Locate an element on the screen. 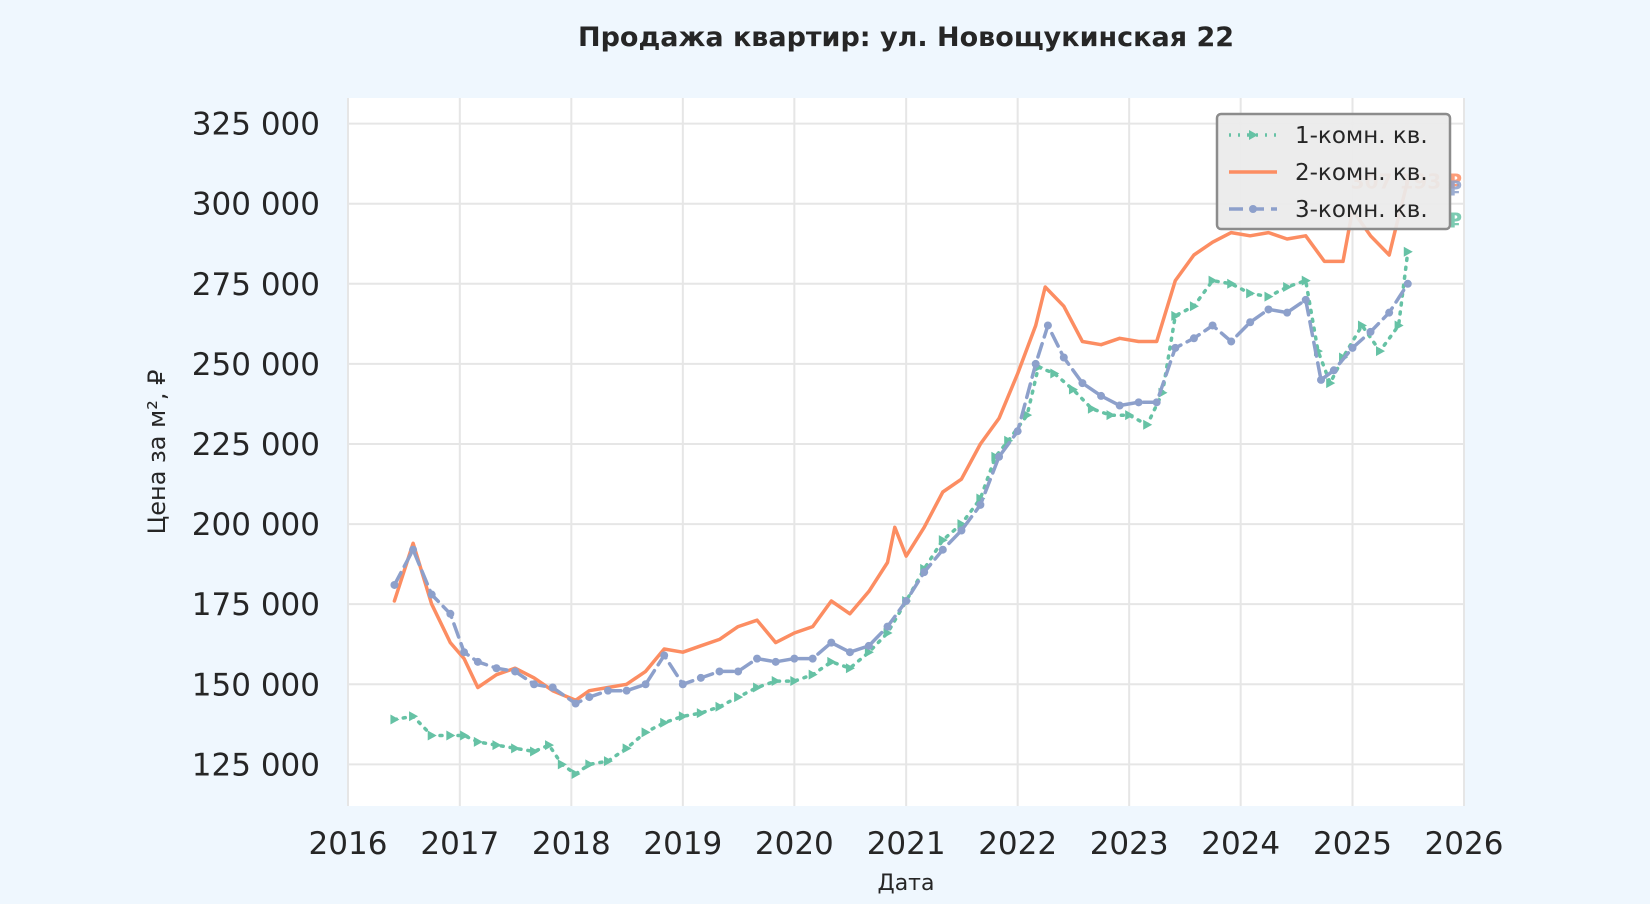 The height and width of the screenshot is (904, 1650). legend: 1-комн. кв. 2-комн. кв. 3-комн. кв. is located at coordinates (1333, 171).